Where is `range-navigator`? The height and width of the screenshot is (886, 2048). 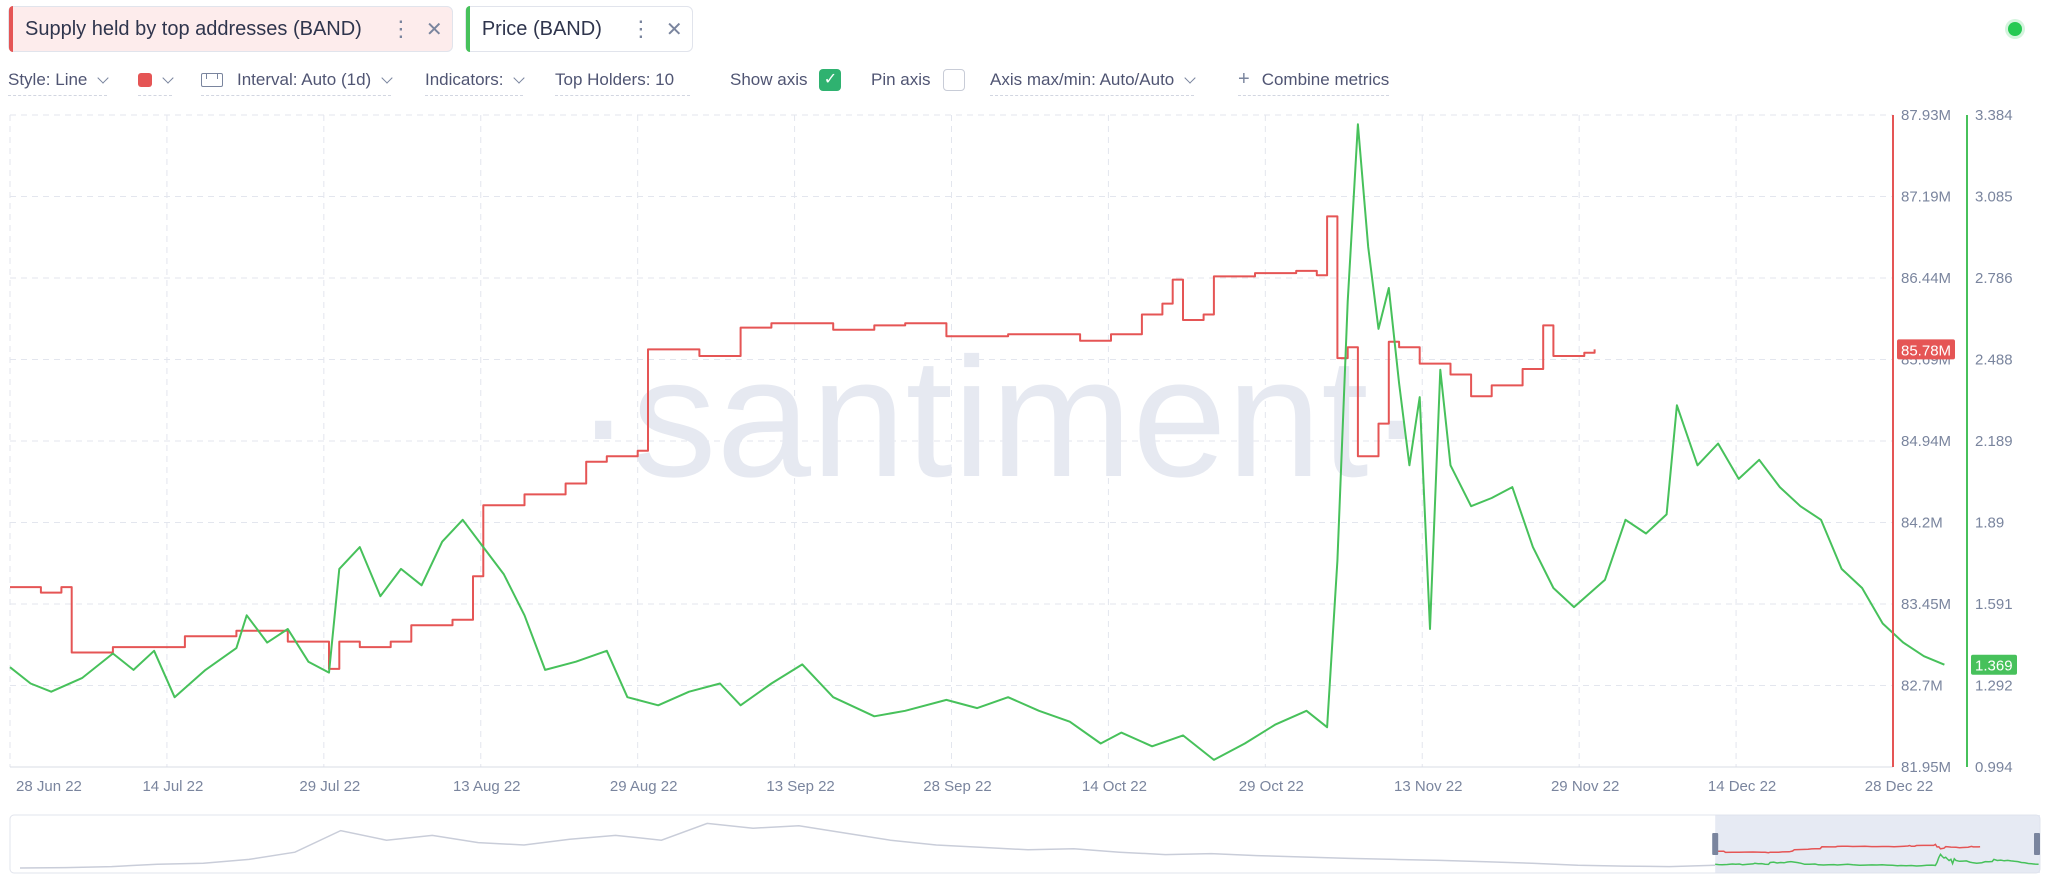
range-navigator is located at coordinates (1025, 844).